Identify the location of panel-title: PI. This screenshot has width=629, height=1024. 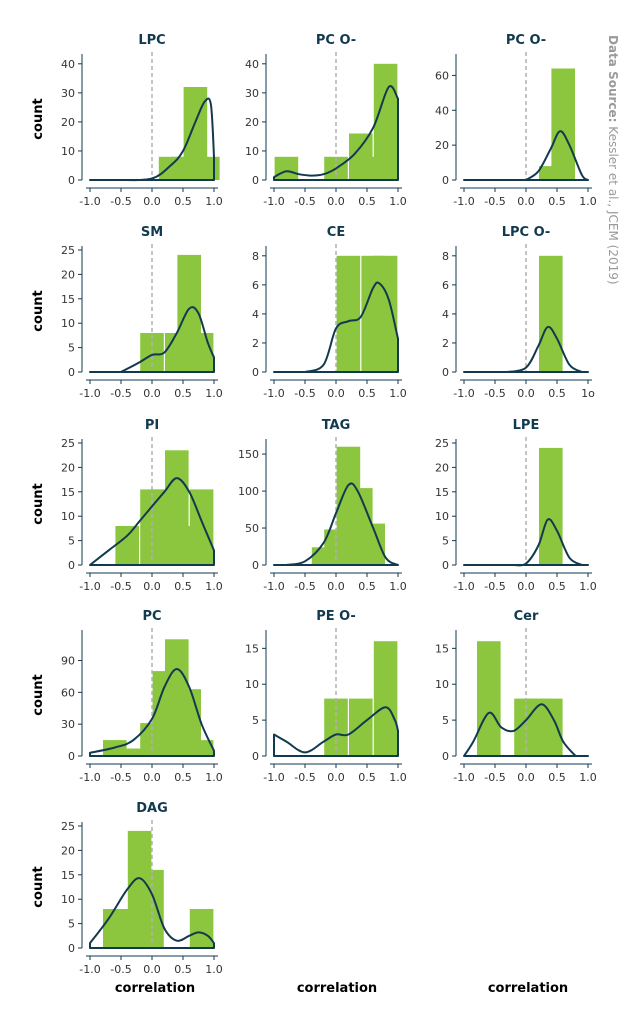
(152, 425).